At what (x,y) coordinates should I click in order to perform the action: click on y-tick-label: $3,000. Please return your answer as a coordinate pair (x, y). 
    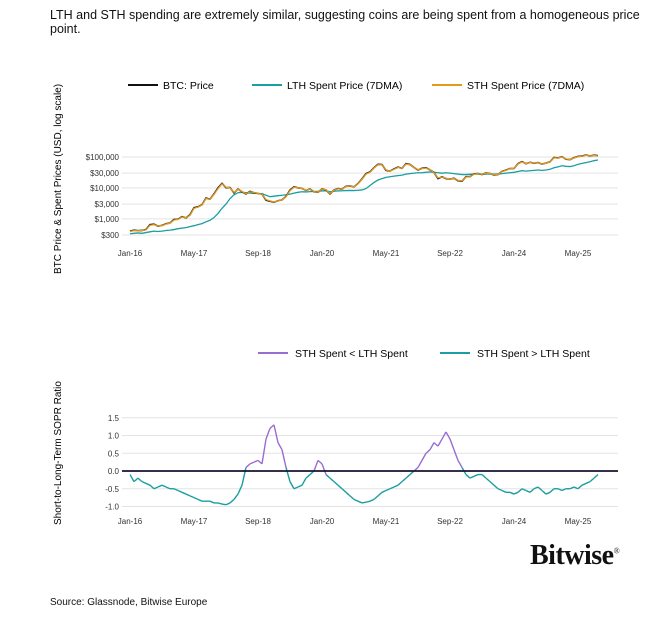
    Looking at the image, I should click on (107, 204).